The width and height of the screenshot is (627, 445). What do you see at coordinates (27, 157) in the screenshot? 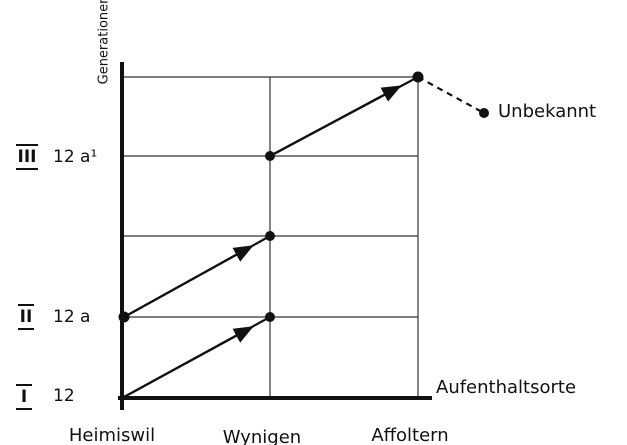
I see `generation-numeral: III` at bounding box center [27, 157].